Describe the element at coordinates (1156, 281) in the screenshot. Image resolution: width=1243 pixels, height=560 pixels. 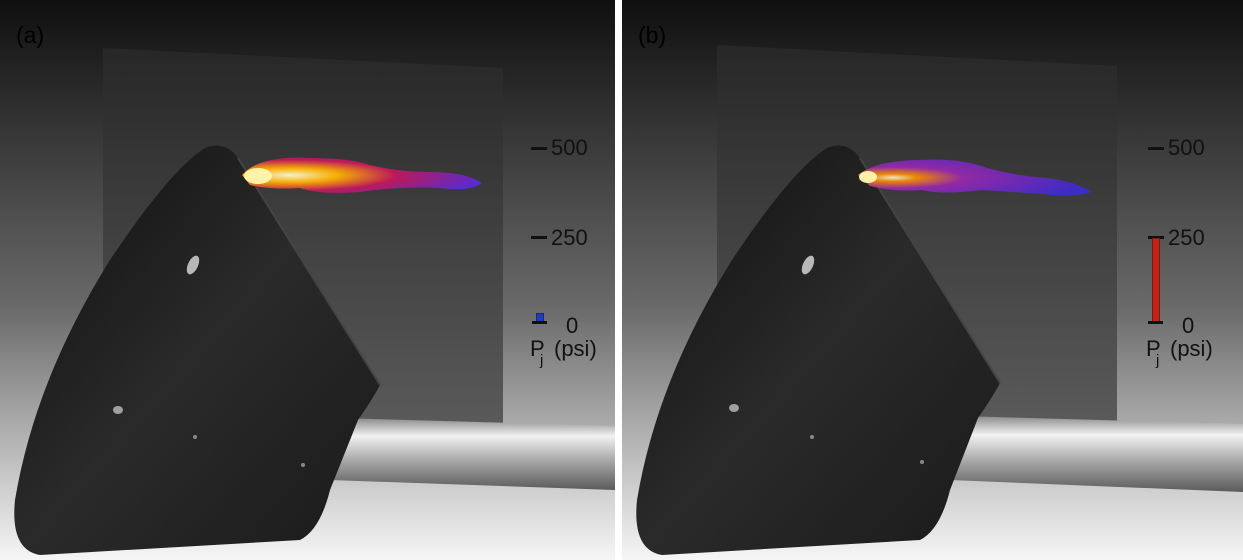
I see `pressure-gauge-bar` at that location.